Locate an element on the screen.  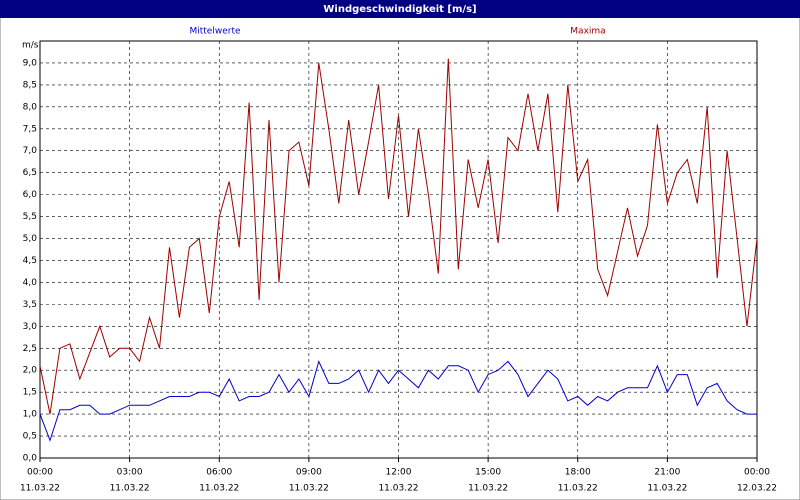
y-tick-label: 6,5 is located at coordinates (30, 173).